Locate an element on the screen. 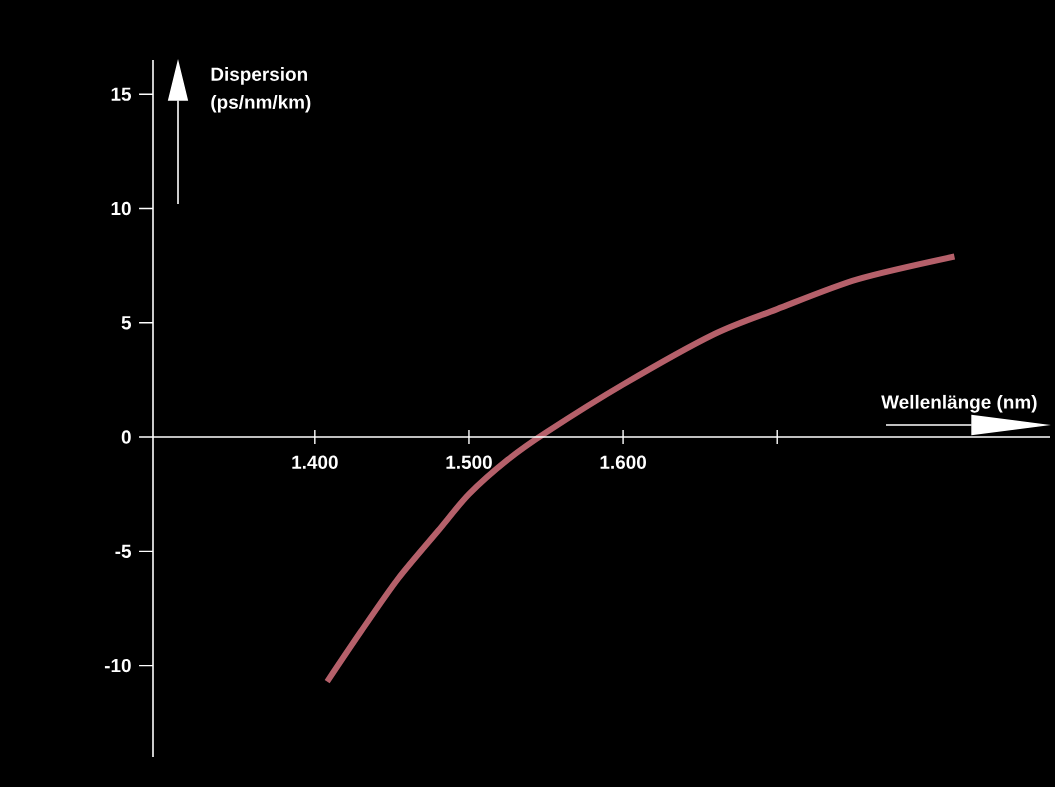 The height and width of the screenshot is (787, 1055). x-tick-label: 1.500 is located at coordinates (469, 462).